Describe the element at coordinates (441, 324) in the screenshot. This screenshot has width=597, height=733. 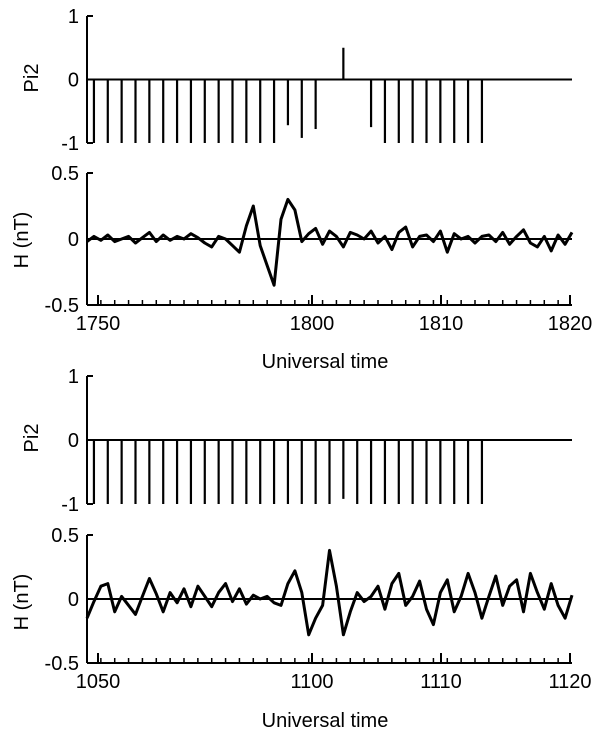
I see `x-tick-label: 1810` at that location.